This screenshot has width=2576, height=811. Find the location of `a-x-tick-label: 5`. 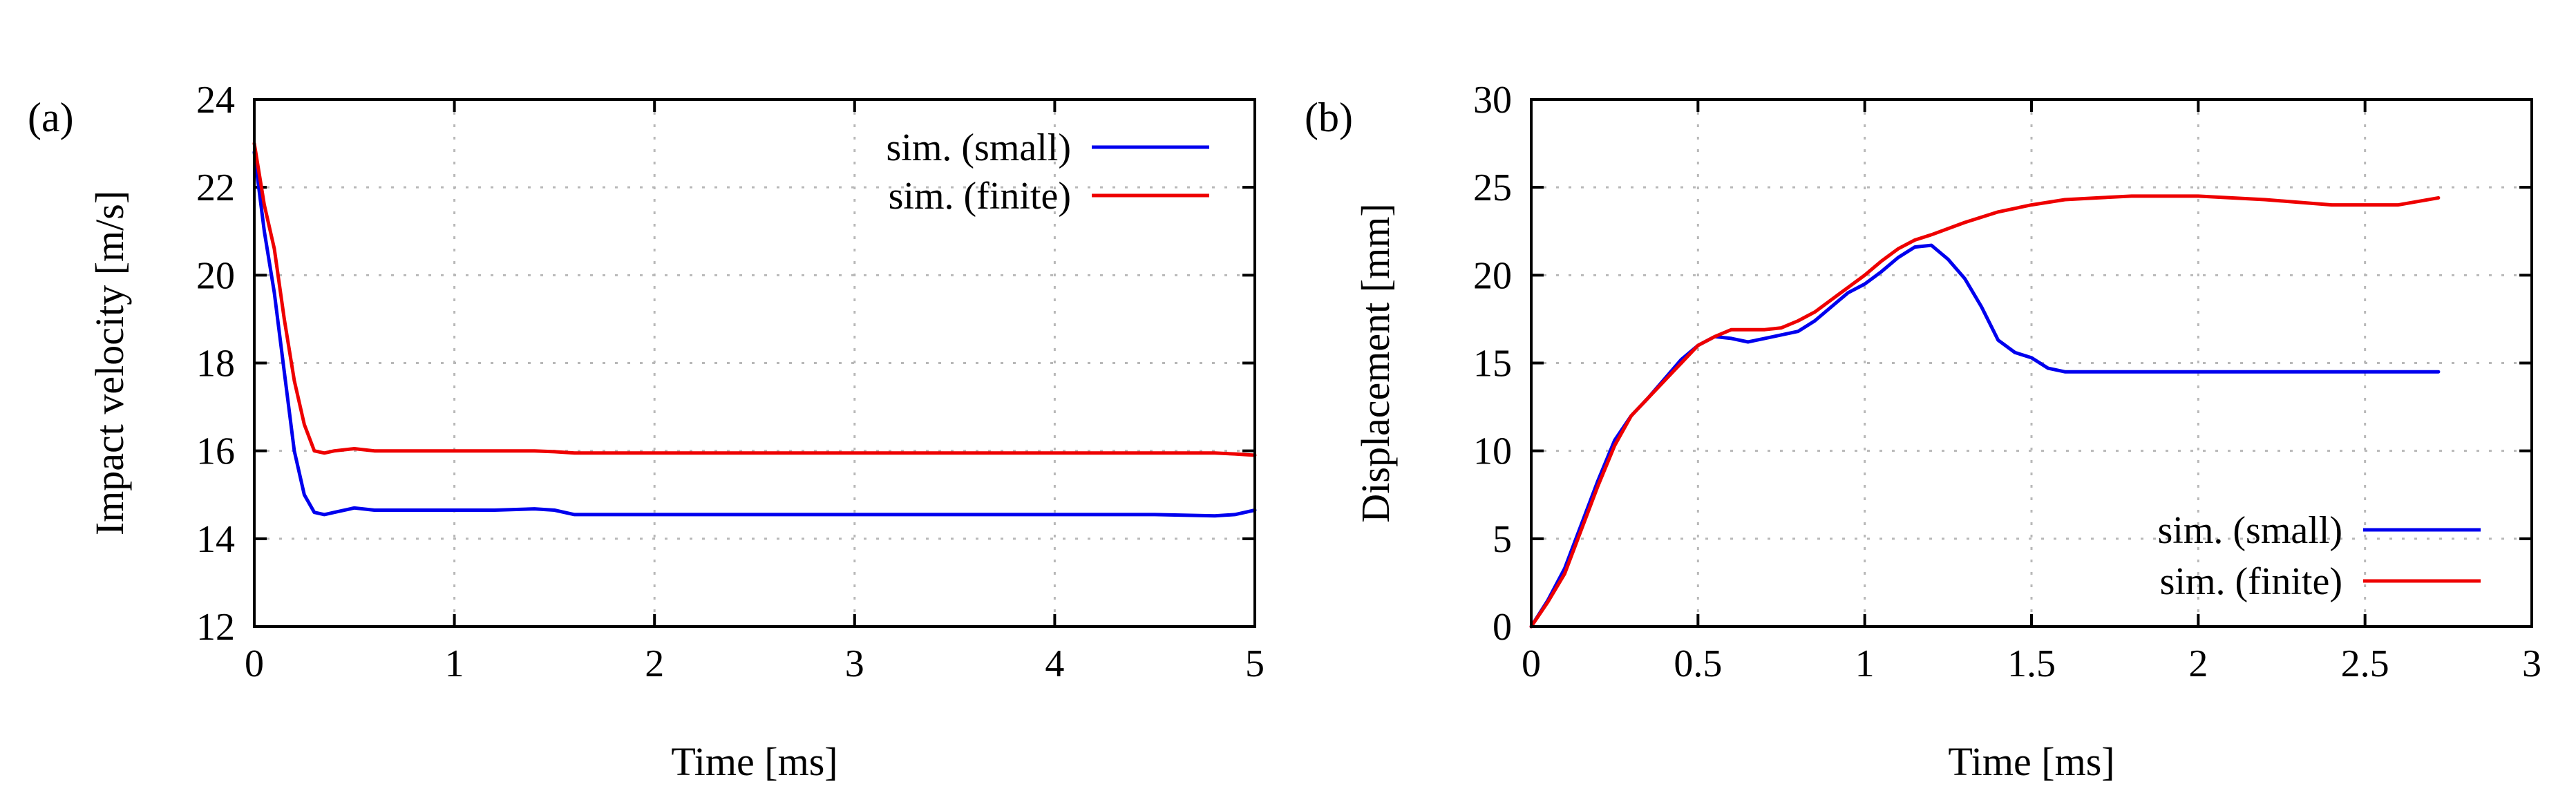

a-x-tick-label: 5 is located at coordinates (1255, 663).